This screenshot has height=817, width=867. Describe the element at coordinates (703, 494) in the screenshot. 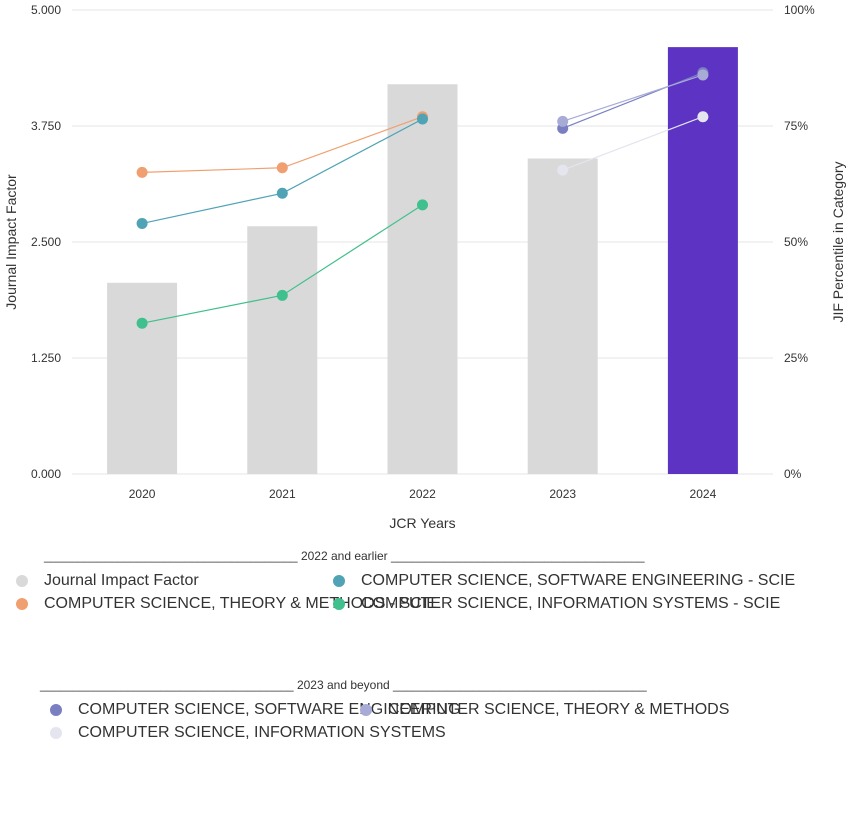

I see `x-tick-label: 2024` at that location.